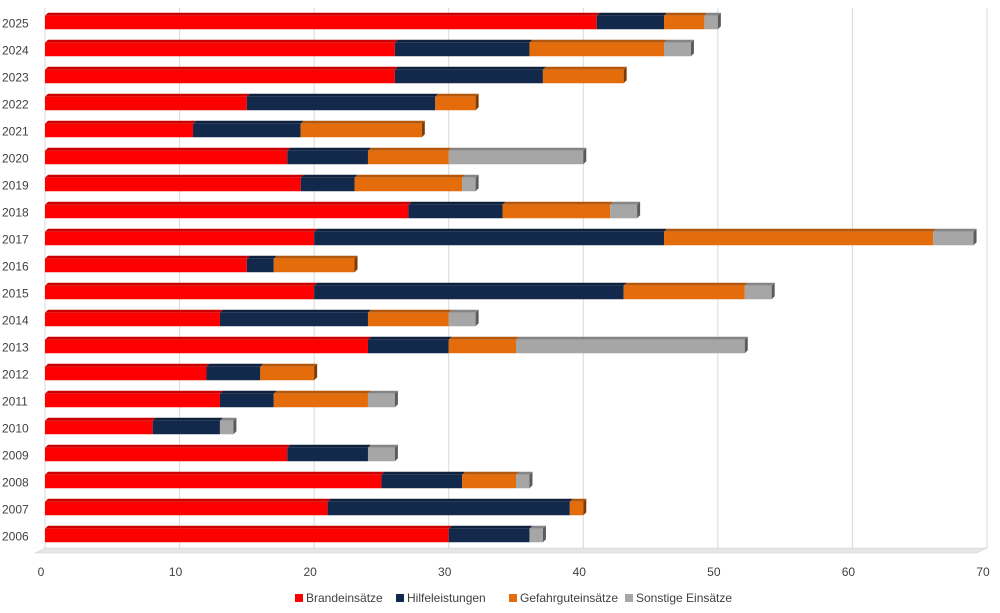 This screenshot has width=1000, height=613. Describe the element at coordinates (15, 510) in the screenshot. I see `y-tick-label: 2007` at that location.